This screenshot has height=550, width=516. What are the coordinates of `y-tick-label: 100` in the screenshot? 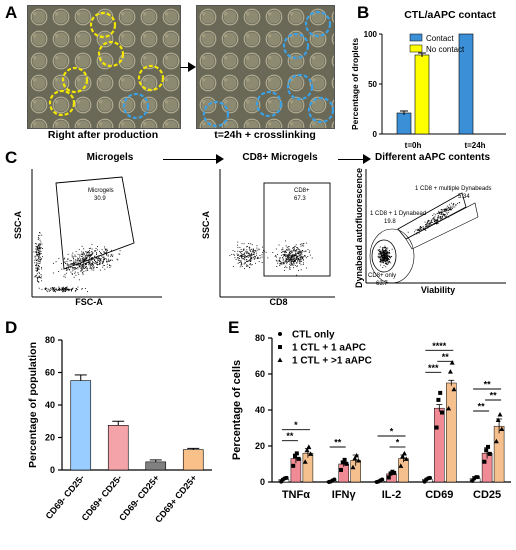 It's located at (371, 34).